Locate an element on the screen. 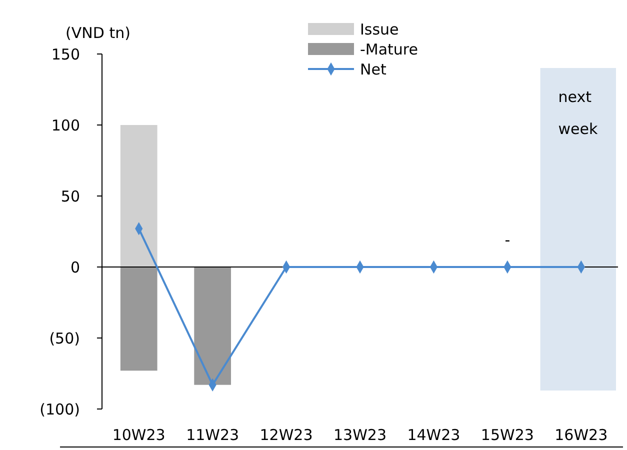  legend-label: -Mature is located at coordinates (389, 49).